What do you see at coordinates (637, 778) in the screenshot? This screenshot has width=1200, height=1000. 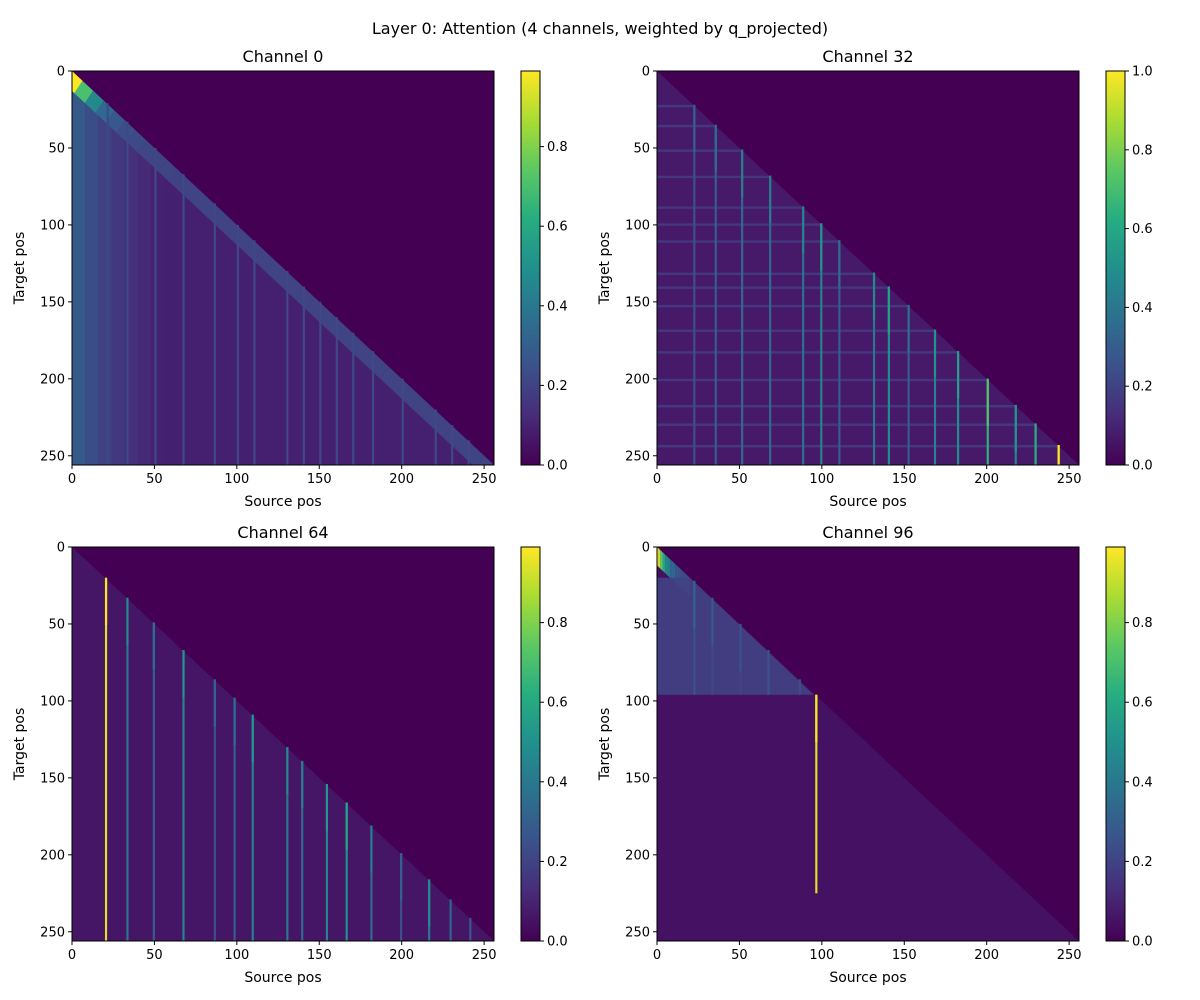 I see `y-tick-label: 150` at bounding box center [637, 778].